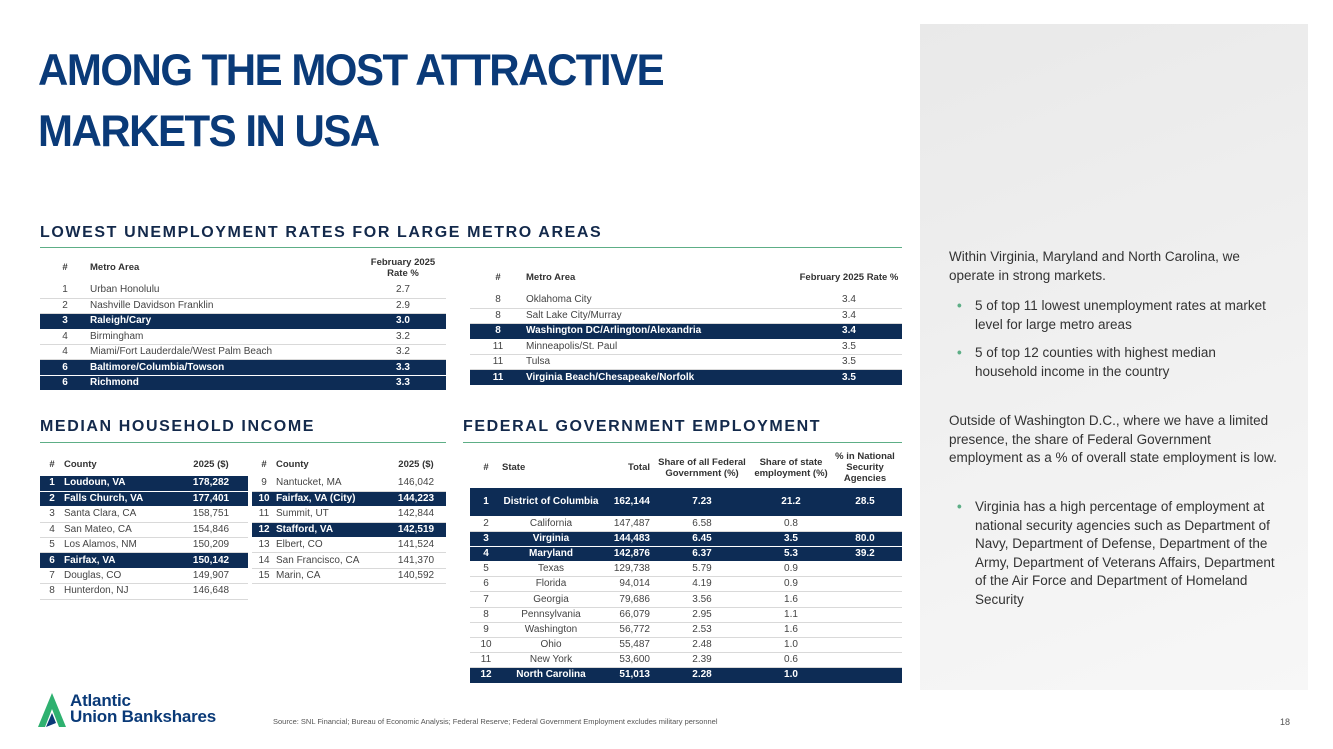  I want to click on county-cell: San Mateo, CA, so click(119, 530).